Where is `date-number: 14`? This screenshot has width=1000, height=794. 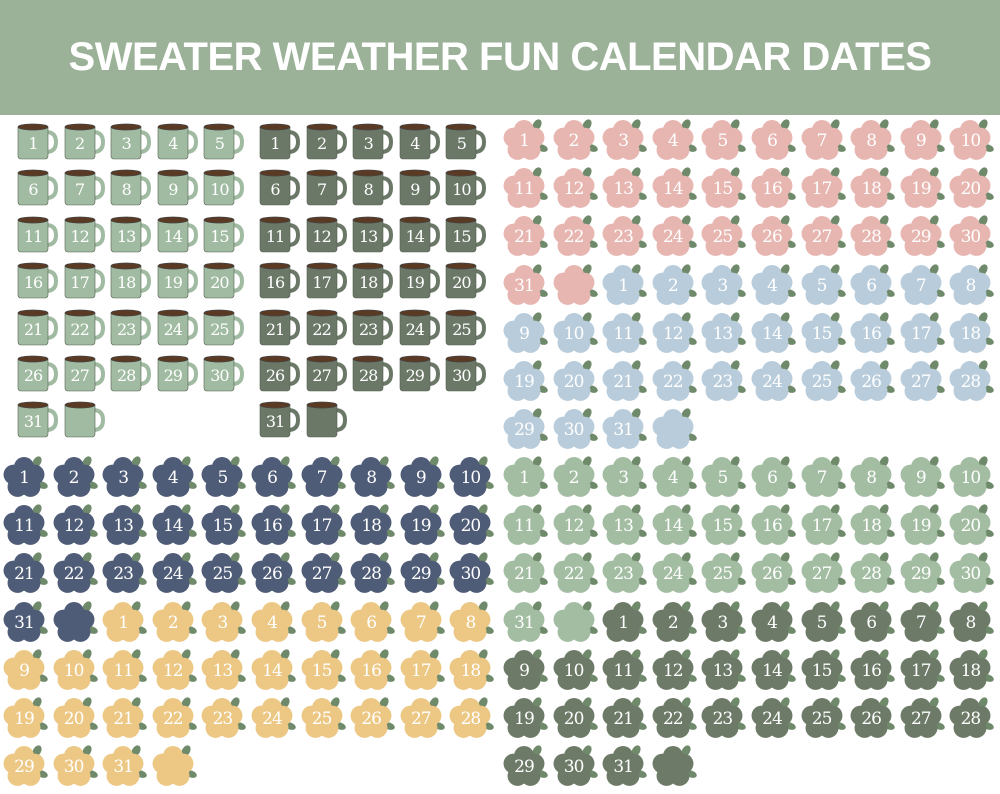
date-number: 14 is located at coordinates (772, 333).